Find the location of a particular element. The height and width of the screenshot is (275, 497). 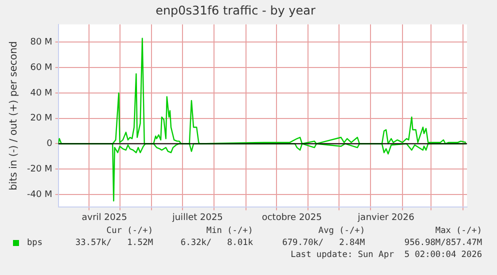

text: Min (-/+) is located at coordinates (229, 231).